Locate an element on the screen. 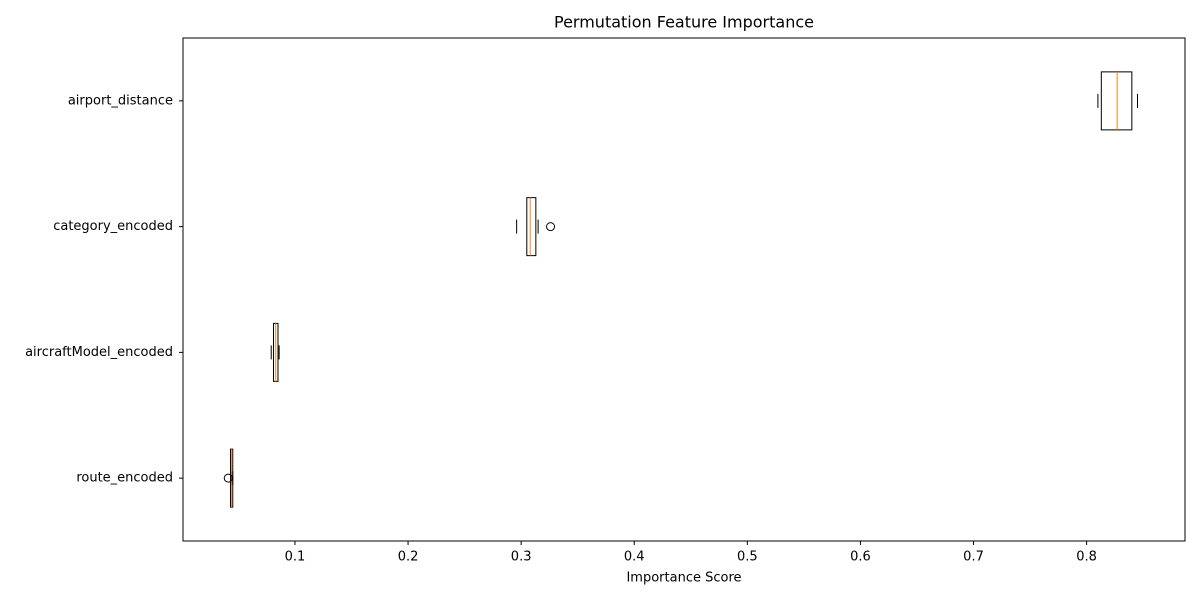 The height and width of the screenshot is (600, 1200). y-tick-label: category_encoded is located at coordinates (113, 226).